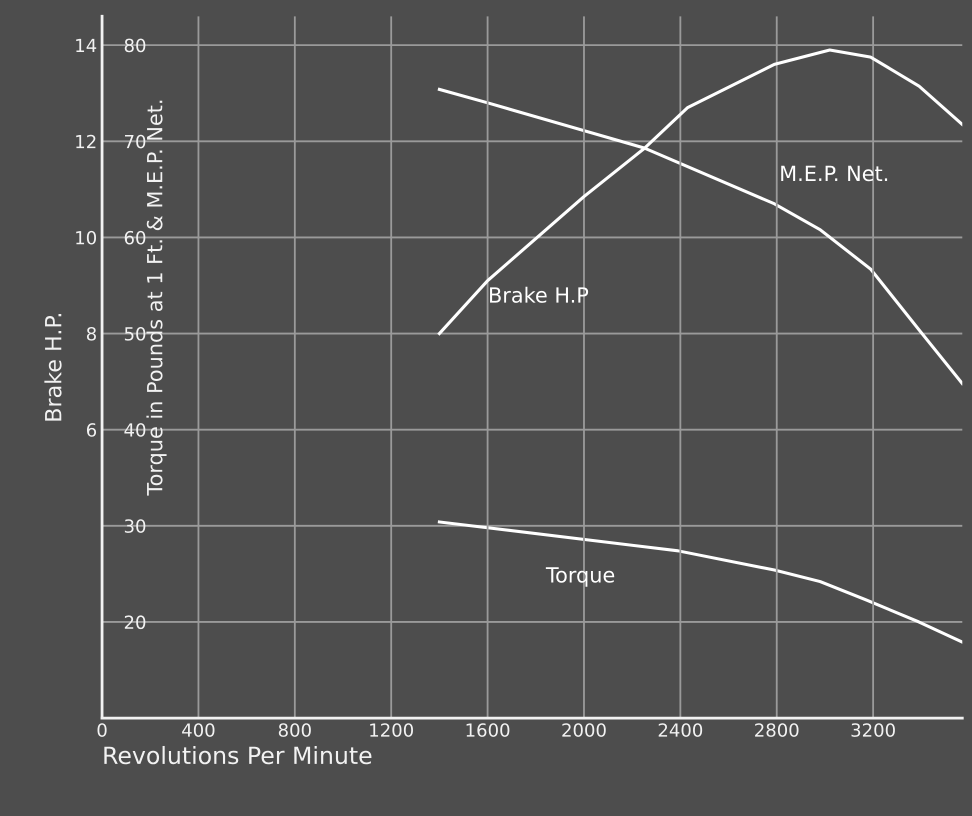 Image resolution: width=972 pixels, height=816 pixels. What do you see at coordinates (391, 730) in the screenshot?
I see `x-tick-label: 1200` at bounding box center [391, 730].